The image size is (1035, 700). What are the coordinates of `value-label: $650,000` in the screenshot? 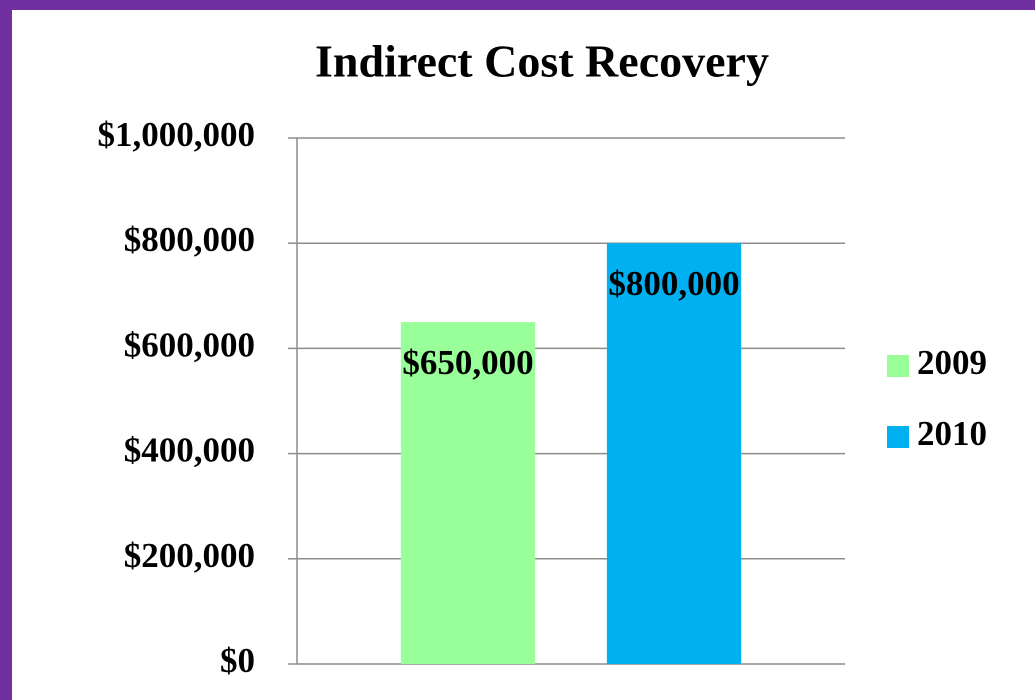 It's located at (467, 362).